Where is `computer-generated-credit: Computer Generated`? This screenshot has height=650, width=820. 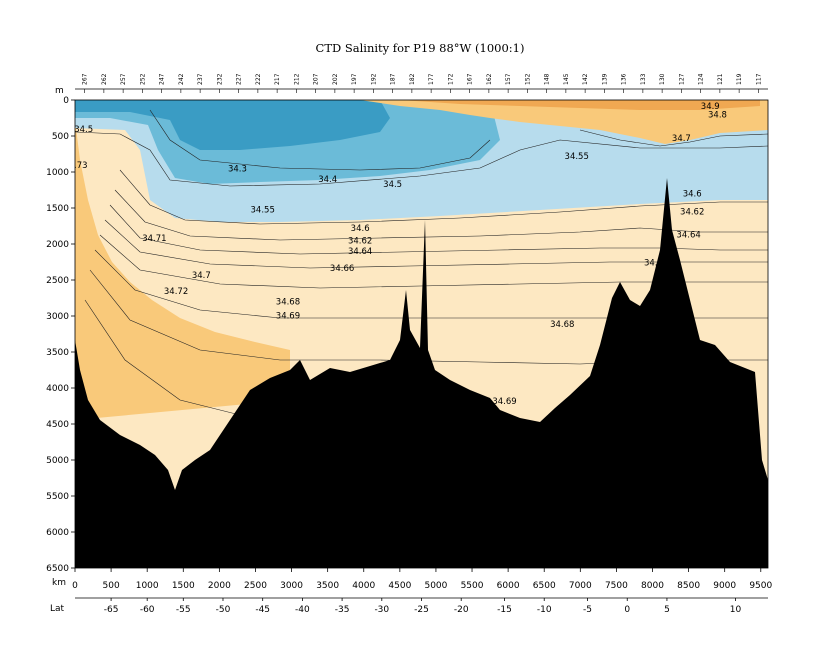
computer-generated-credit: Computer Generated is located at coordinates (122, 554).